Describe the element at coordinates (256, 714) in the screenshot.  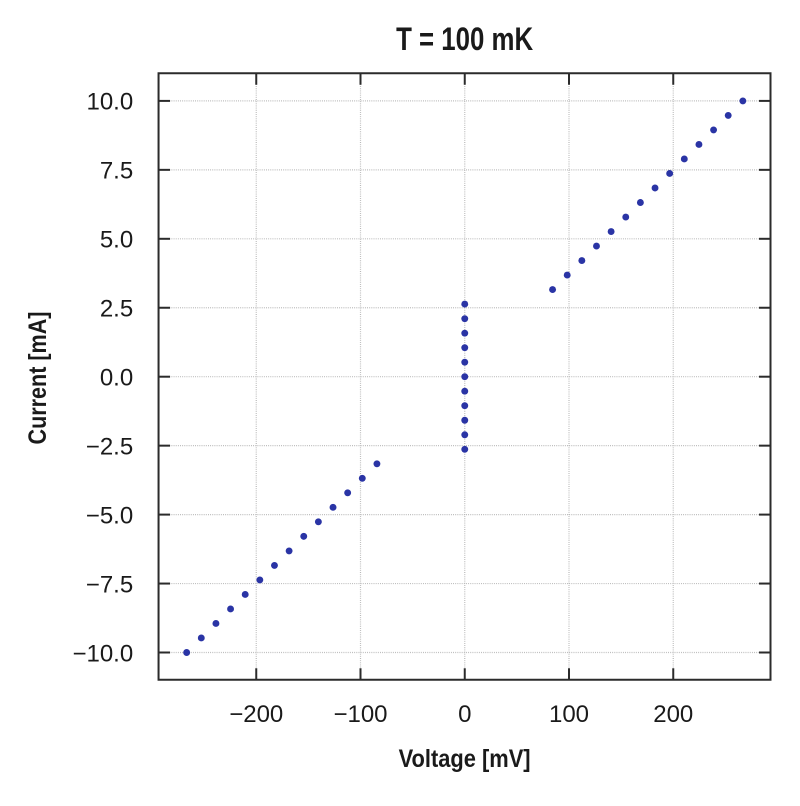
I see `svg-text: −200` at that location.